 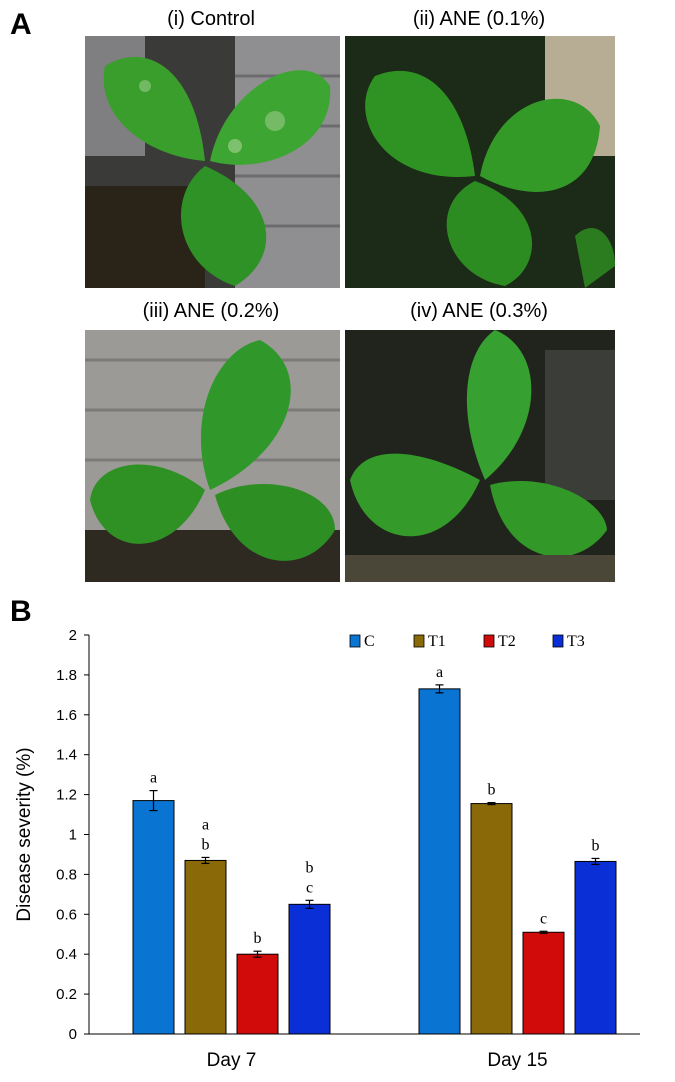 I want to click on y-tick-label: 1.8, so click(x=66, y=675).